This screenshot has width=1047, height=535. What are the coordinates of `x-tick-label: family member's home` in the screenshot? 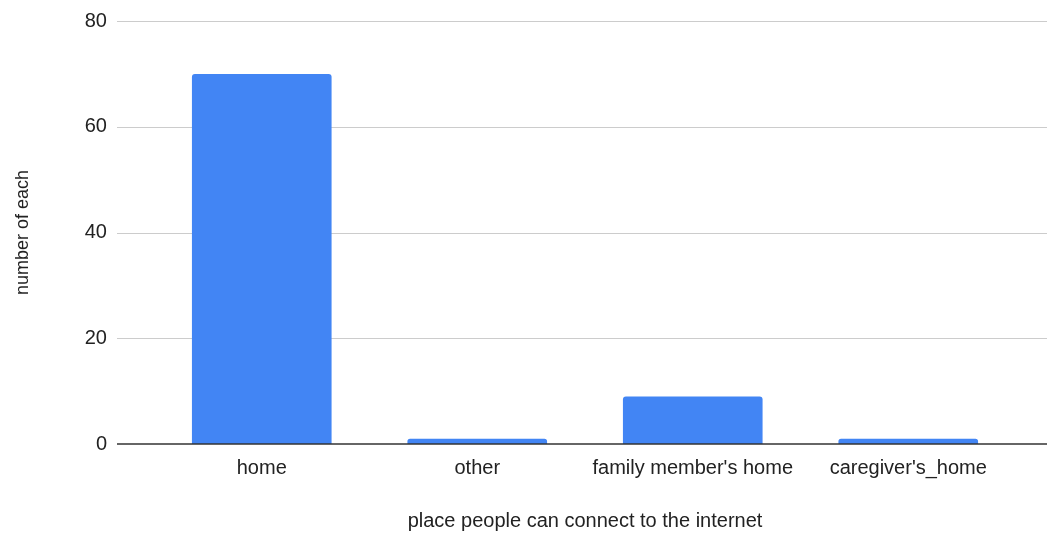 It's located at (693, 466).